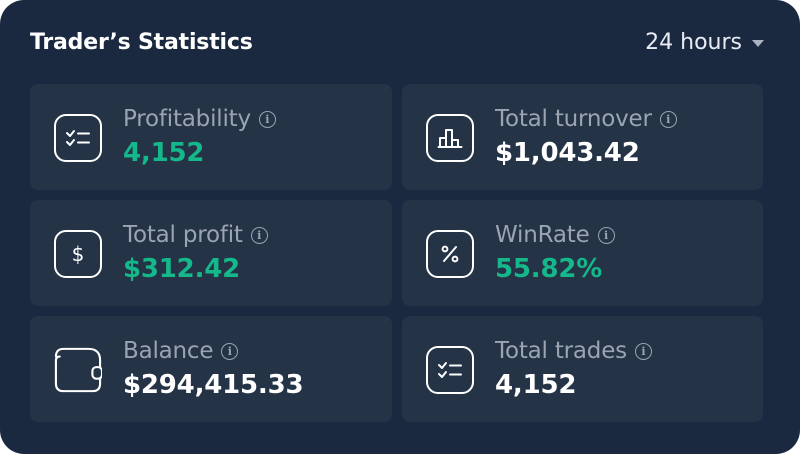 This screenshot has width=800, height=454. What do you see at coordinates (693, 42) in the screenshot?
I see `period-label: 24 hours` at bounding box center [693, 42].